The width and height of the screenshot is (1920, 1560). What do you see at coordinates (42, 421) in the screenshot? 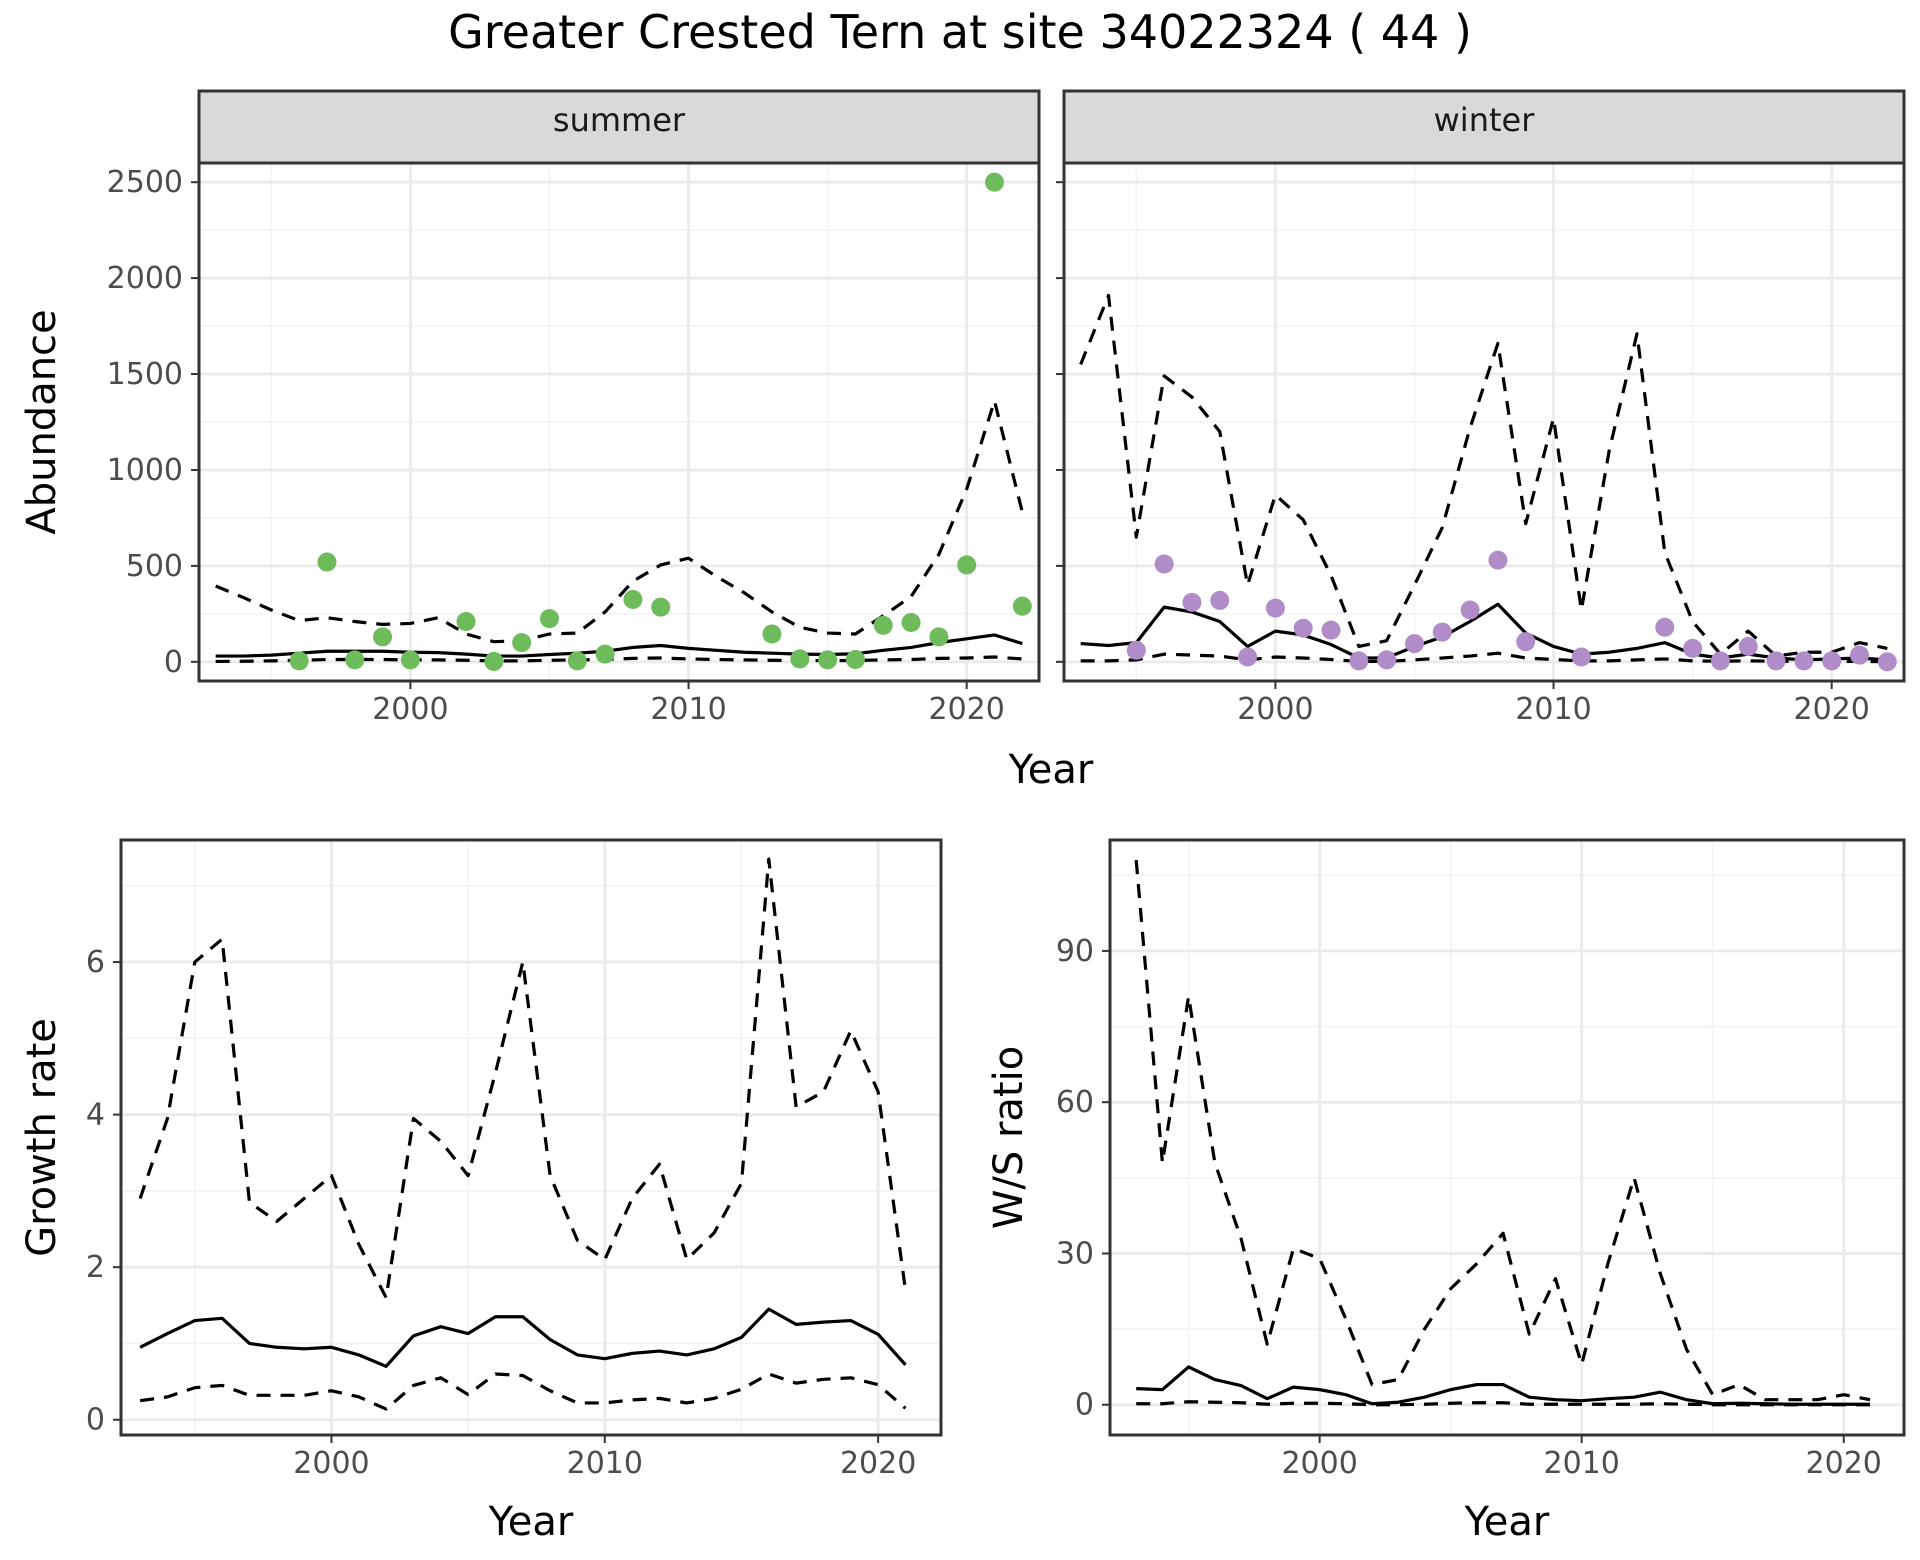
I see `abundance-y-axis-title: Abundance` at bounding box center [42, 421].